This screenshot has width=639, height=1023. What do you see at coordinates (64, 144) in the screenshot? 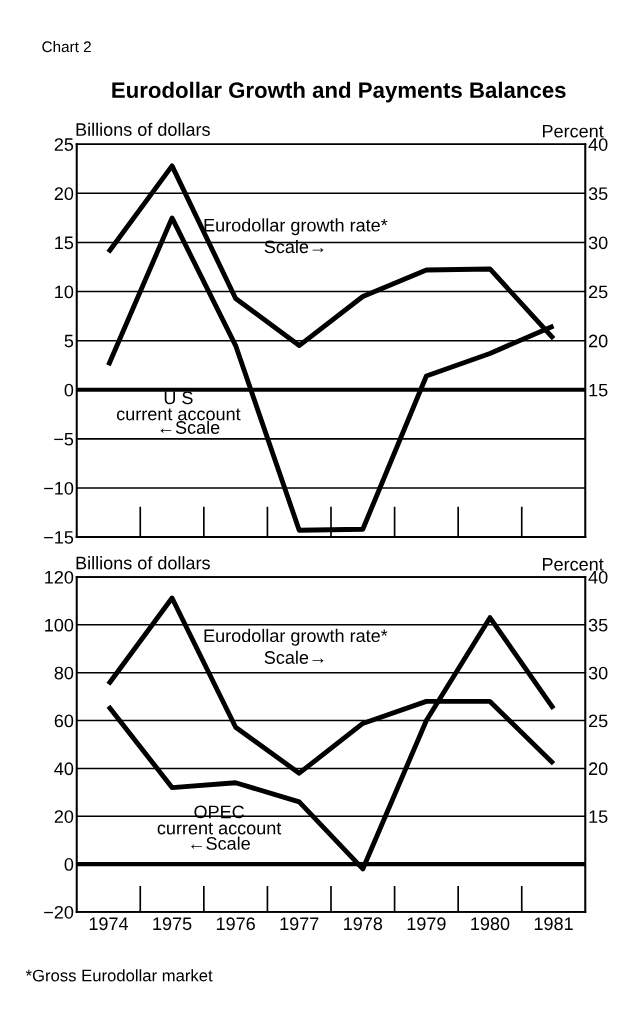
I see `y-tick-label: 25` at bounding box center [64, 144].